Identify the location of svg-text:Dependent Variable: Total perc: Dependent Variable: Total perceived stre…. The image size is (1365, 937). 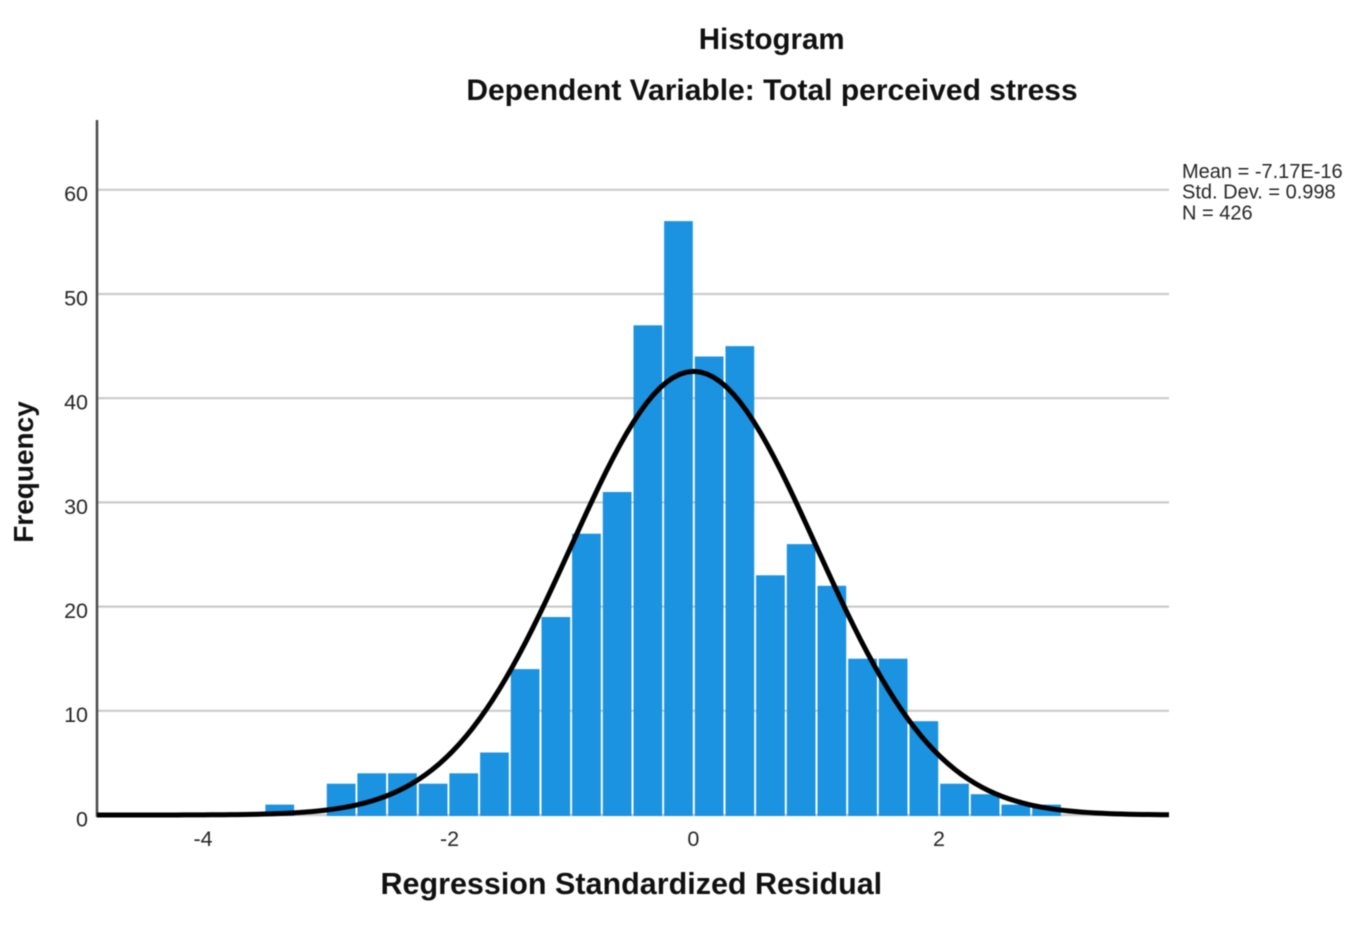
(771, 90).